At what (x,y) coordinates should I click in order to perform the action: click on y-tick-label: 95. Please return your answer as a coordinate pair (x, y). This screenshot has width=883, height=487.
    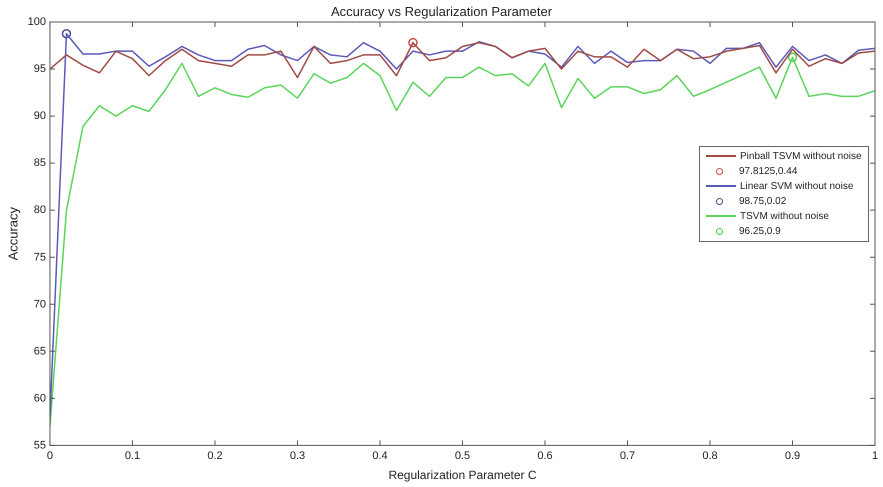
    Looking at the image, I should click on (40, 69).